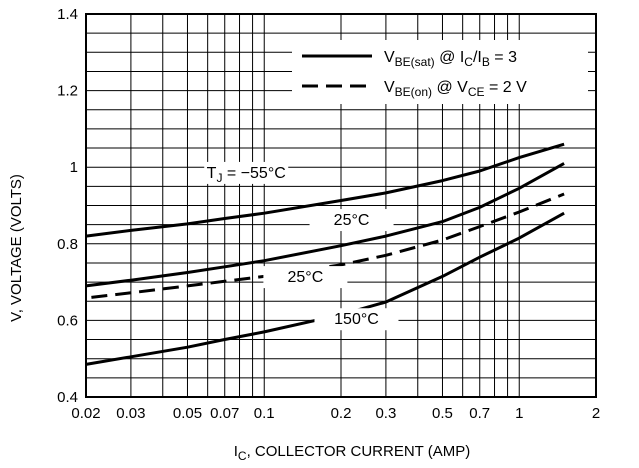 The image size is (639, 468). I want to click on y-tick-label: 0.8, so click(67, 244).